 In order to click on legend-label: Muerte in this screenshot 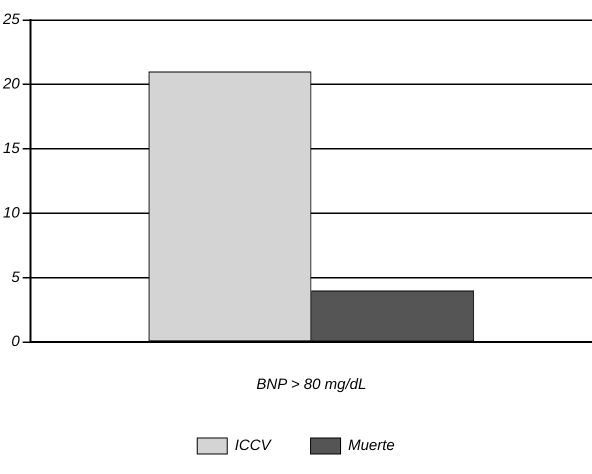, I will do `click(371, 445)`.